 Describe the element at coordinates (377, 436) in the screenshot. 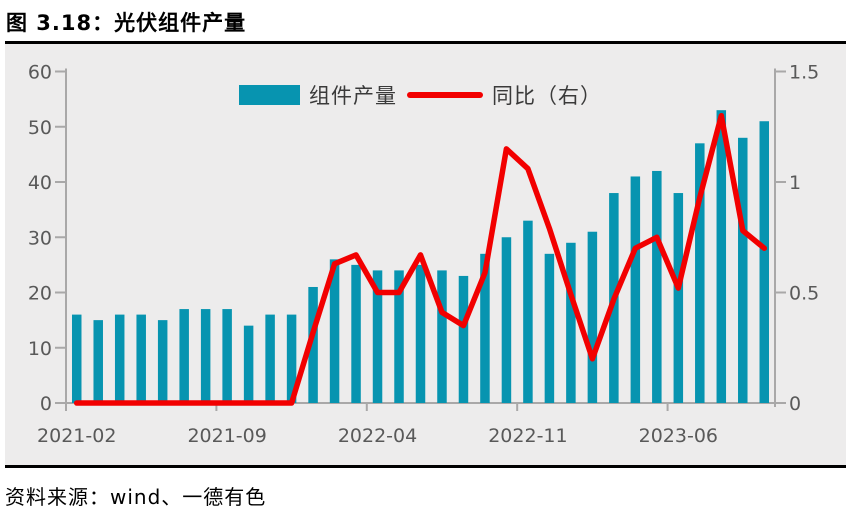

I see `svg-text: 2022-04` at that location.